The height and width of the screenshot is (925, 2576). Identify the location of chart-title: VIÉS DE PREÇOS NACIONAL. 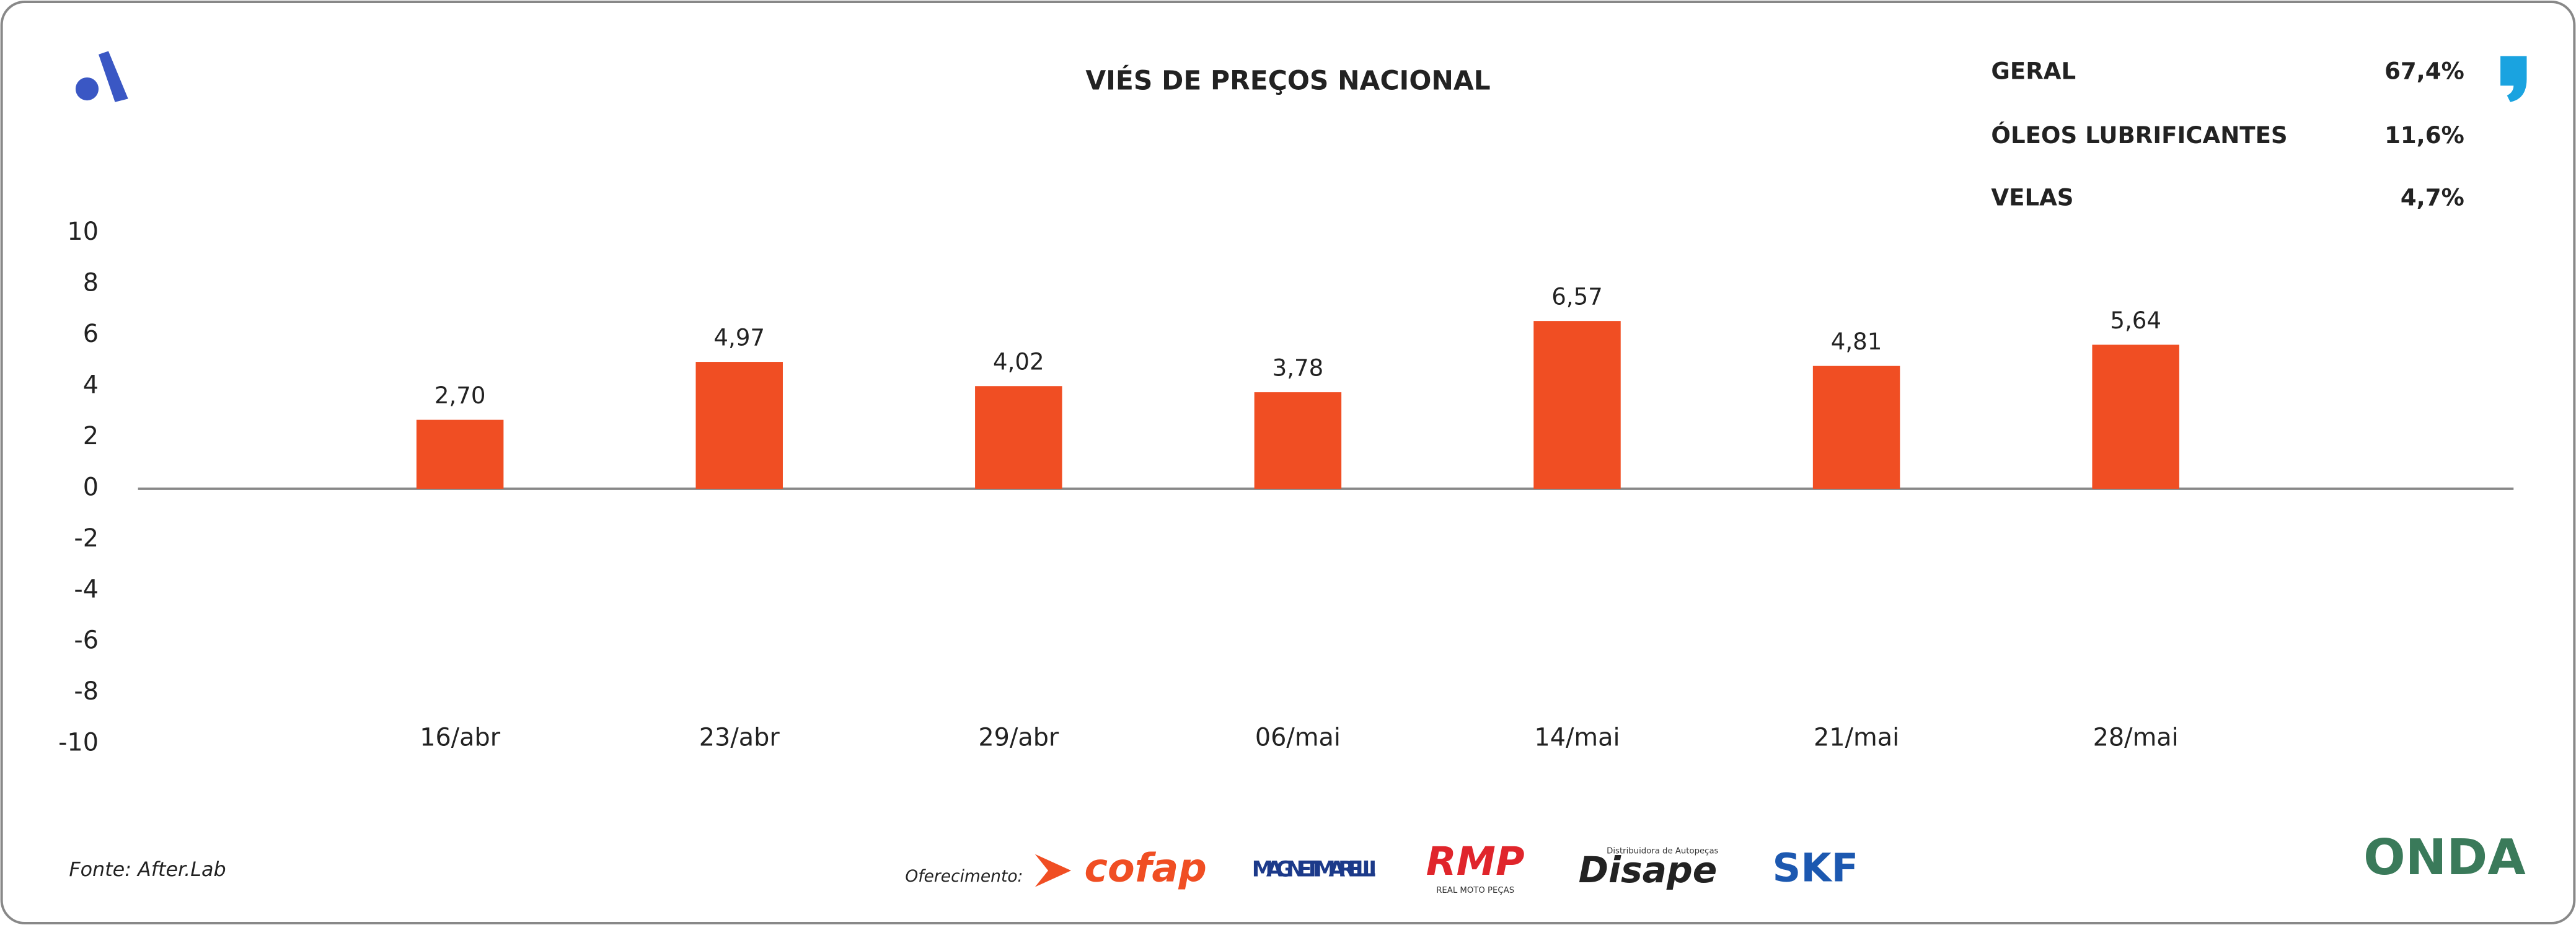
(1287, 79).